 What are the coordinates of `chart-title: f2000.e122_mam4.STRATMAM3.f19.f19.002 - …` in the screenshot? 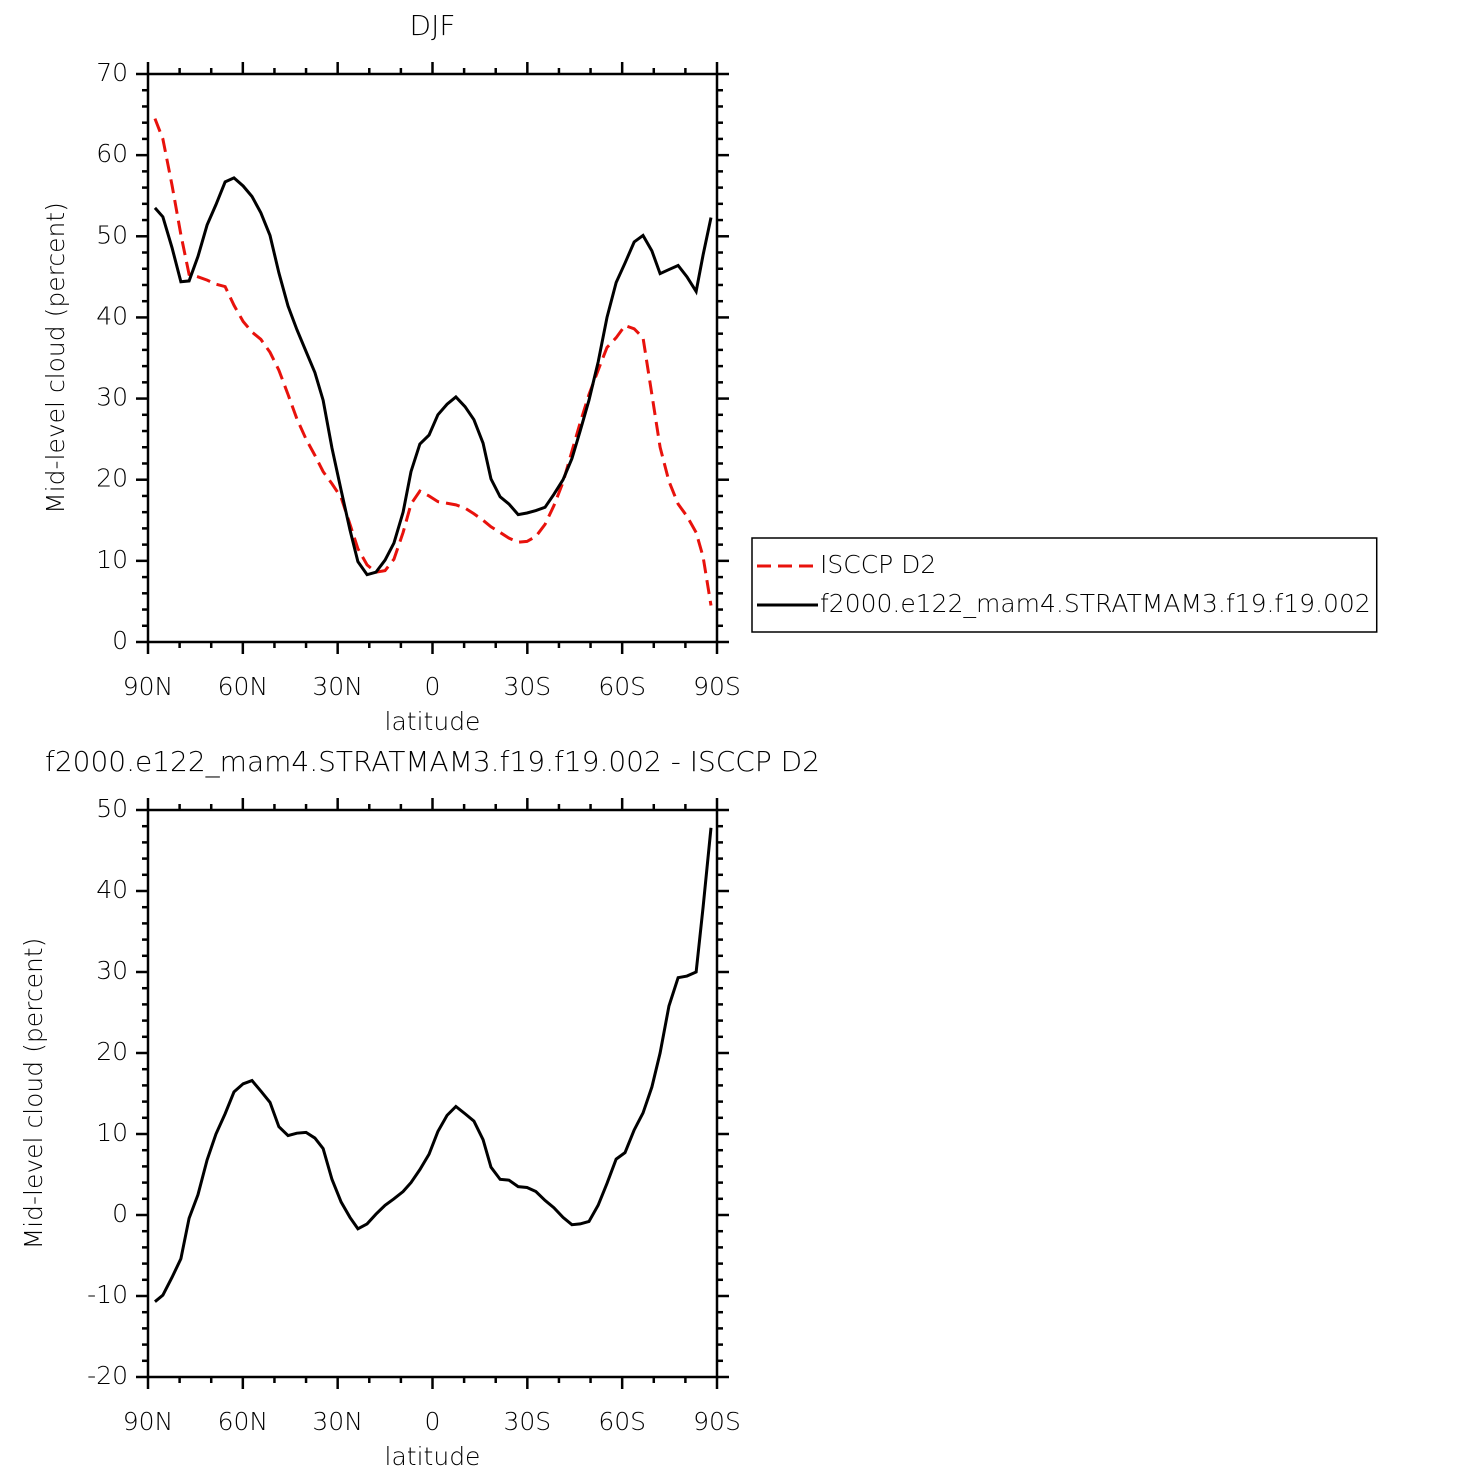 It's located at (432, 762).